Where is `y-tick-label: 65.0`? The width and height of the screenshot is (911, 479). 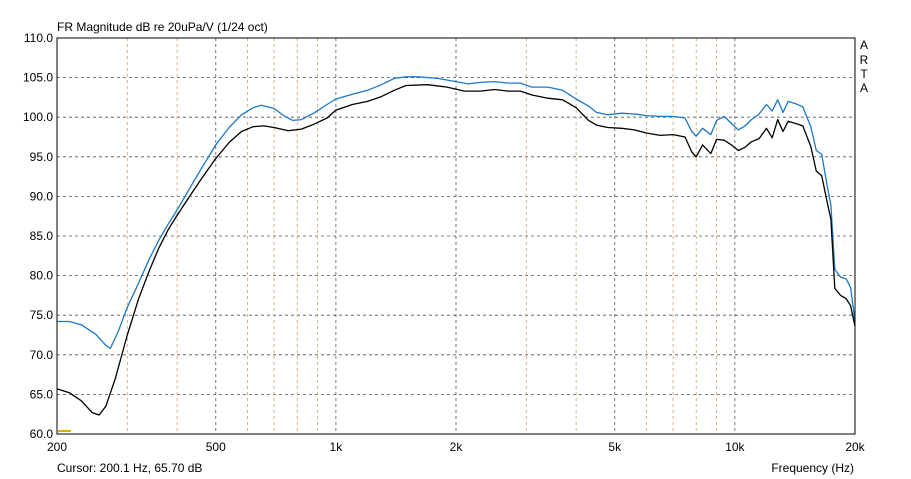 y-tick-label: 65.0 is located at coordinates (42, 394).